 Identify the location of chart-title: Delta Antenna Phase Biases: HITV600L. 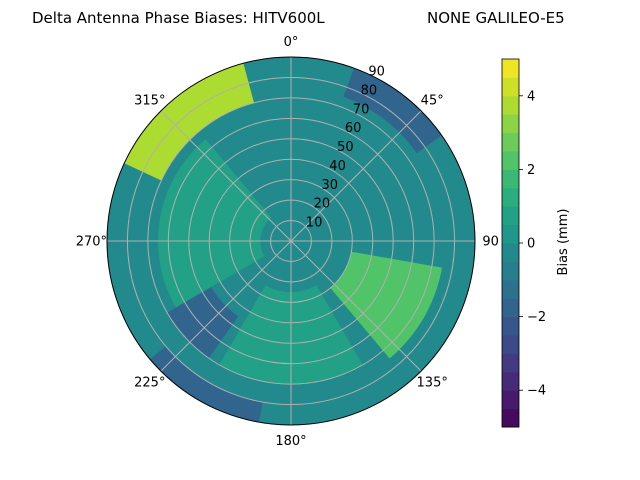
(178, 18).